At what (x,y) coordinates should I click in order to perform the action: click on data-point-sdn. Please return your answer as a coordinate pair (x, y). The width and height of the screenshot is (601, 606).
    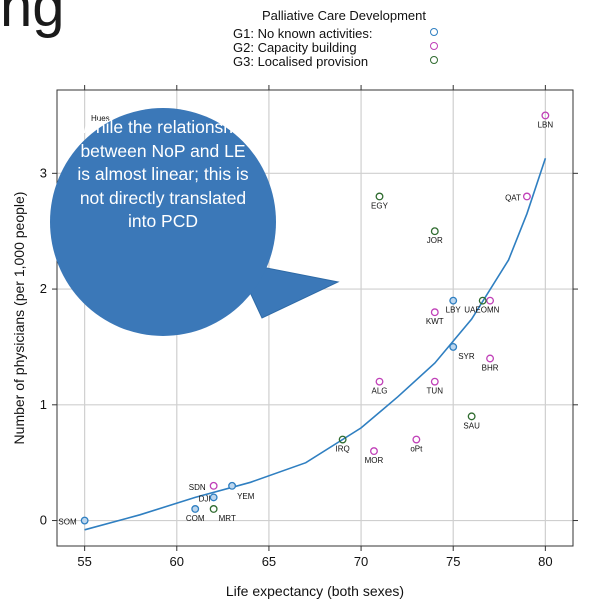
    Looking at the image, I should click on (213, 485).